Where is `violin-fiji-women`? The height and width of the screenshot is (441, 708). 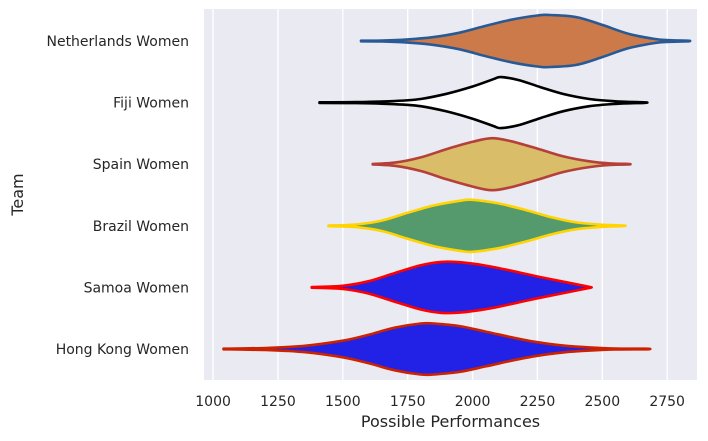 violin-fiji-women is located at coordinates (483, 102).